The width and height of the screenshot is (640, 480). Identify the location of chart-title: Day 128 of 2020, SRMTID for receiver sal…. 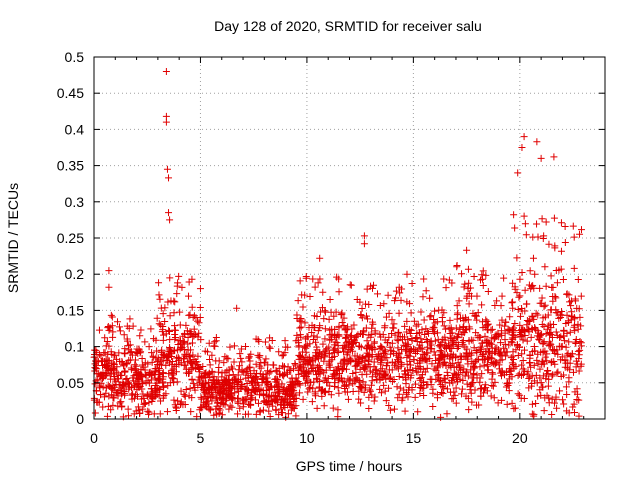
(348, 26).